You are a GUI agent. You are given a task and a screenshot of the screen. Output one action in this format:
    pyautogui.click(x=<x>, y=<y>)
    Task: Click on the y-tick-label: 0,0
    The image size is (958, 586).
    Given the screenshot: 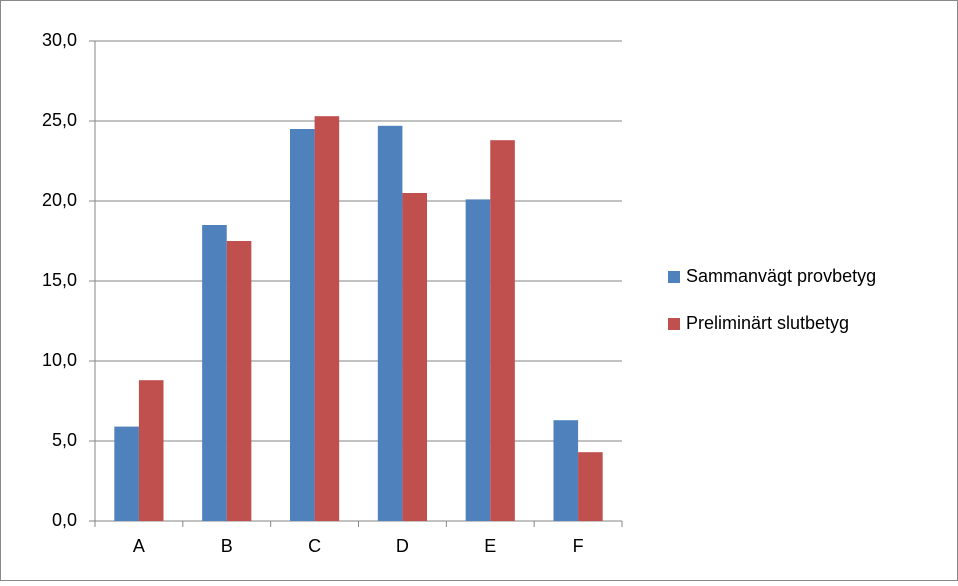 What is the action you would take?
    pyautogui.click(x=64, y=520)
    